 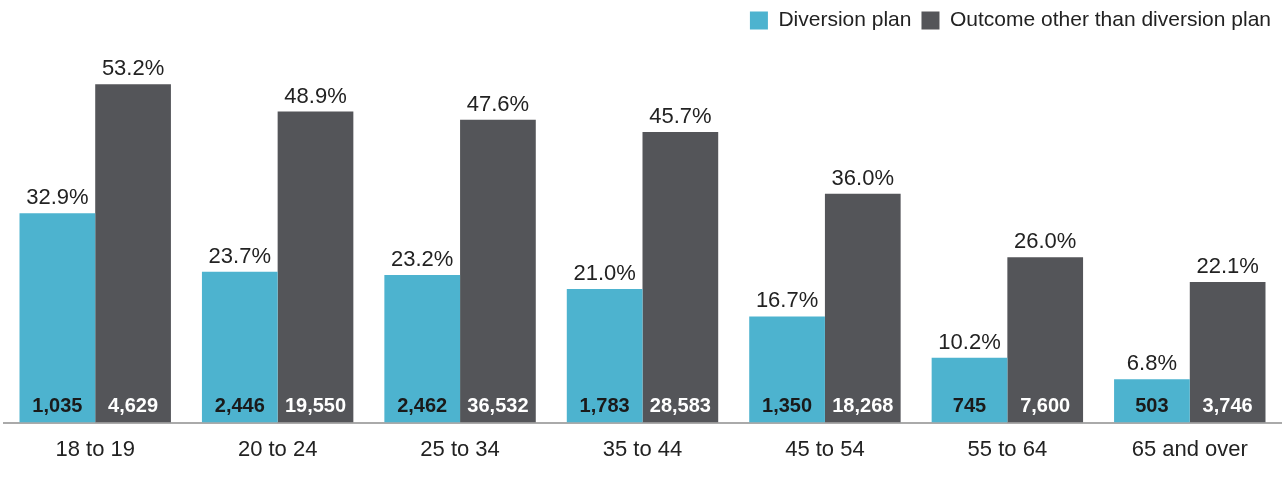 What do you see at coordinates (1007, 448) in the screenshot?
I see `x-tick-label: 55 to 64` at bounding box center [1007, 448].